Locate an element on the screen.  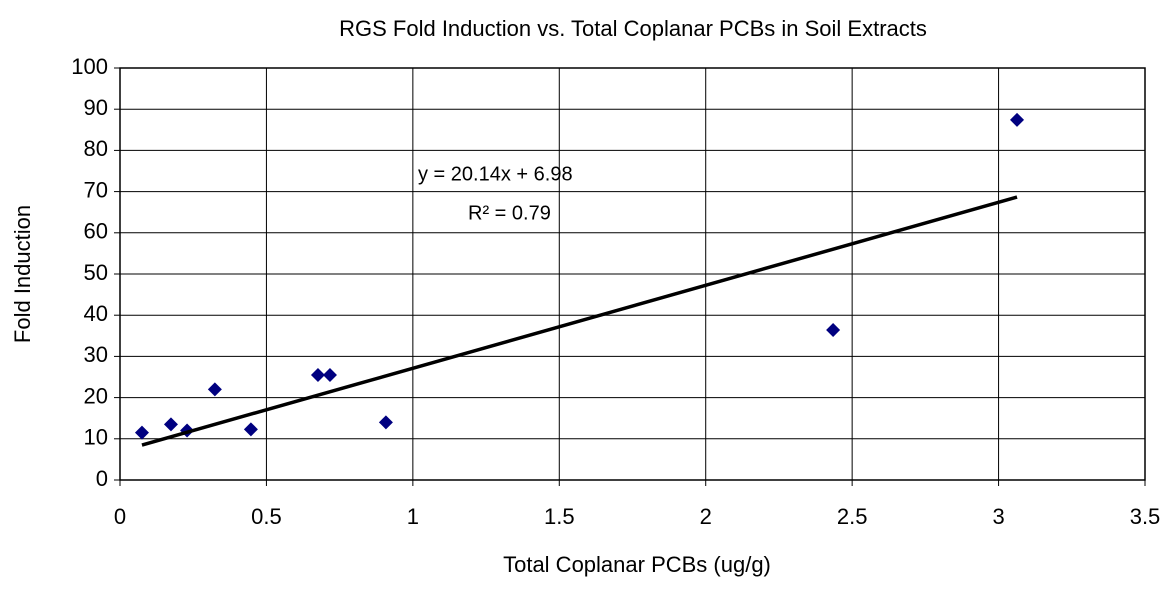
y-tick-label: 10 is located at coordinates (96, 437).